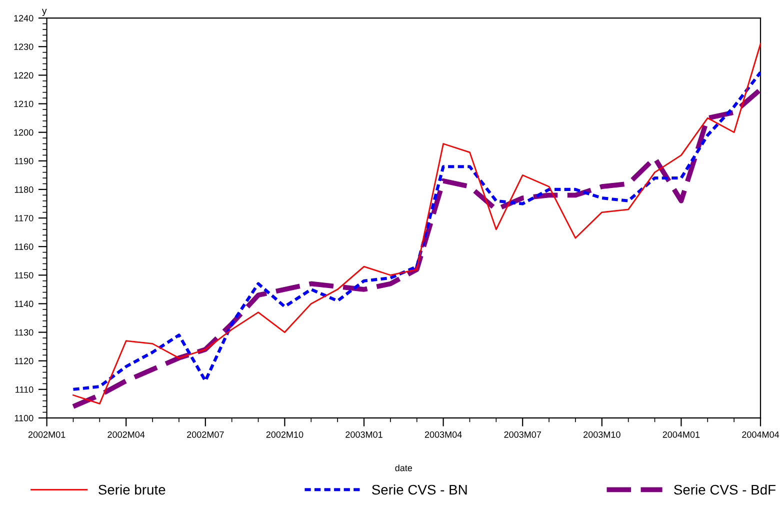 This screenshot has height=516, width=780. What do you see at coordinates (443, 434) in the screenshot?
I see `x-tick-label: 2003M04` at bounding box center [443, 434].